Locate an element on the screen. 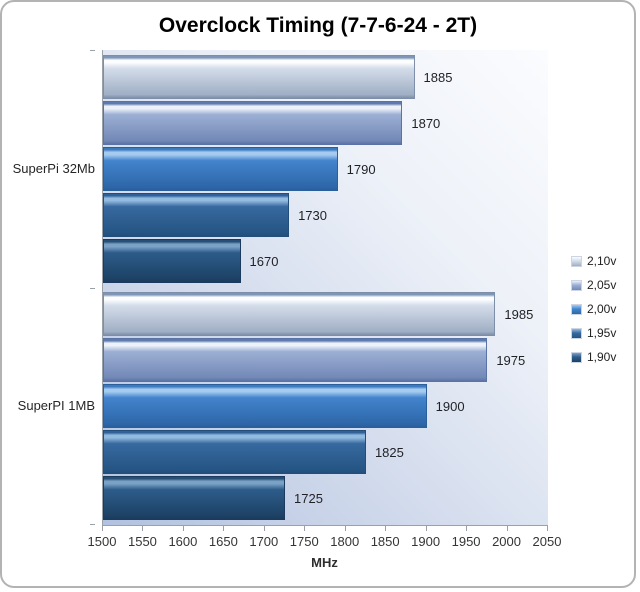 The height and width of the screenshot is (592, 640). x-tick-label: 1550 is located at coordinates (142, 541).